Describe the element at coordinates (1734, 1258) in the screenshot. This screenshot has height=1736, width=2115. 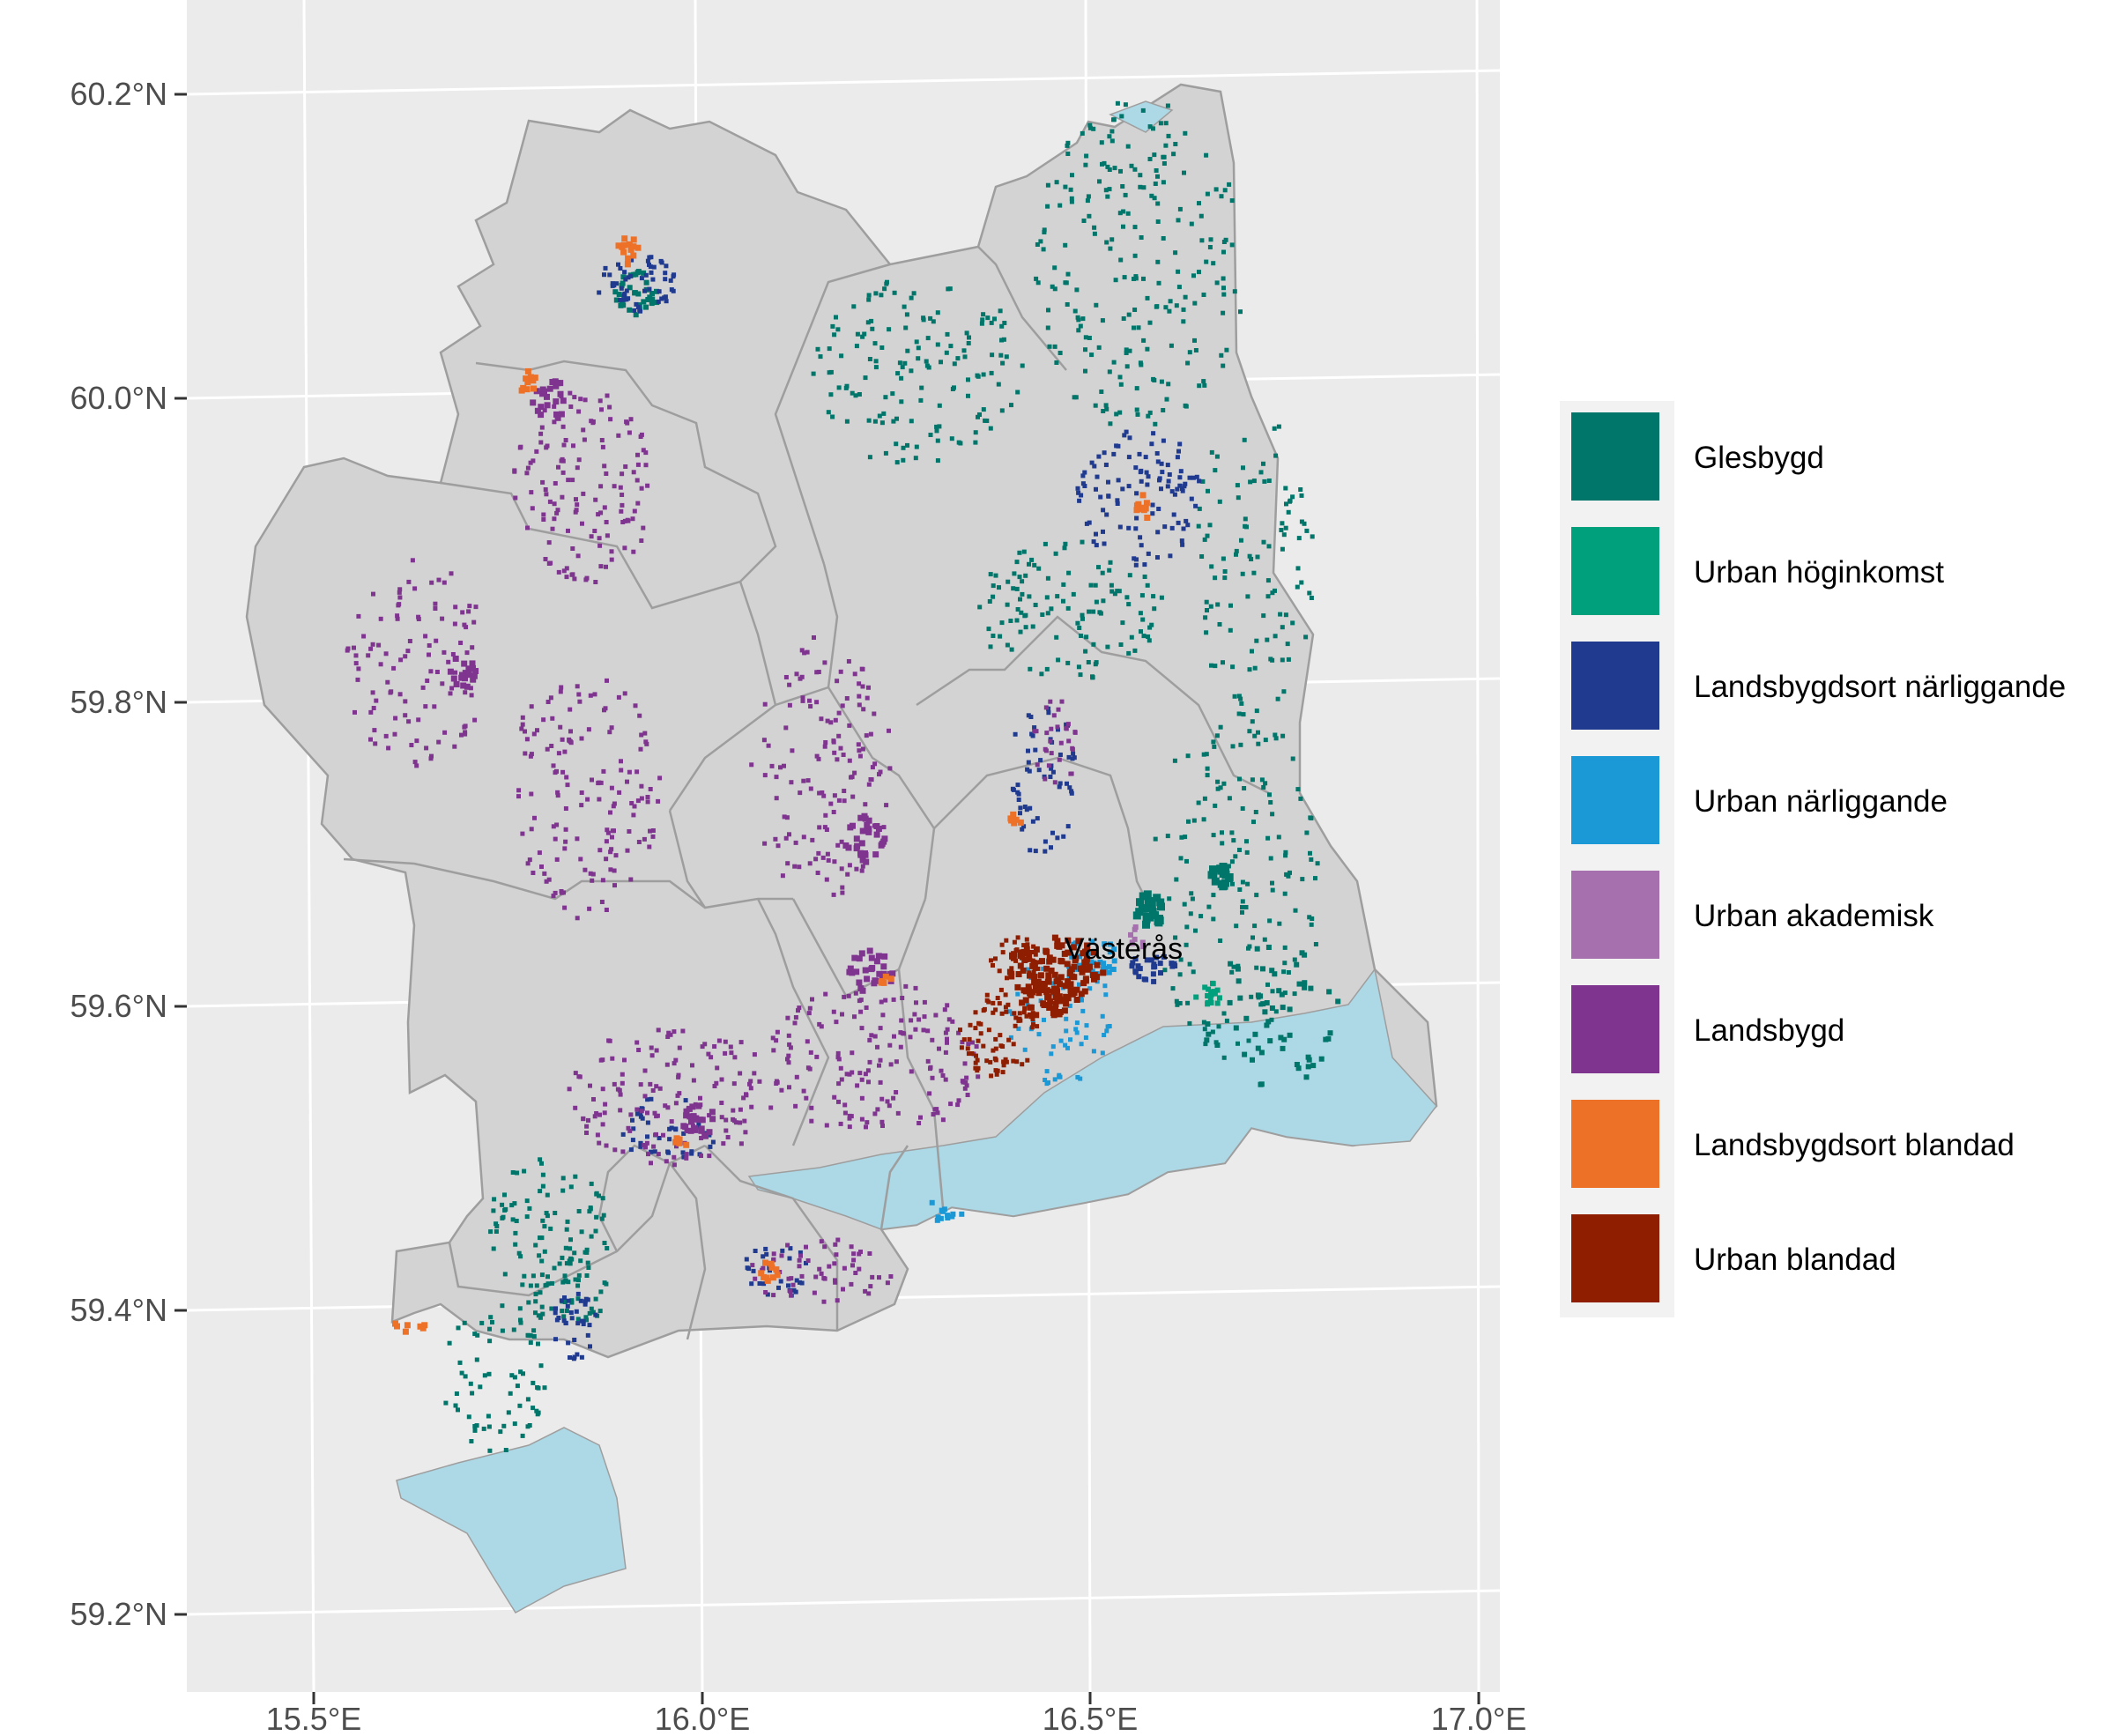
I see `legend-item: Urban blandad` at that location.